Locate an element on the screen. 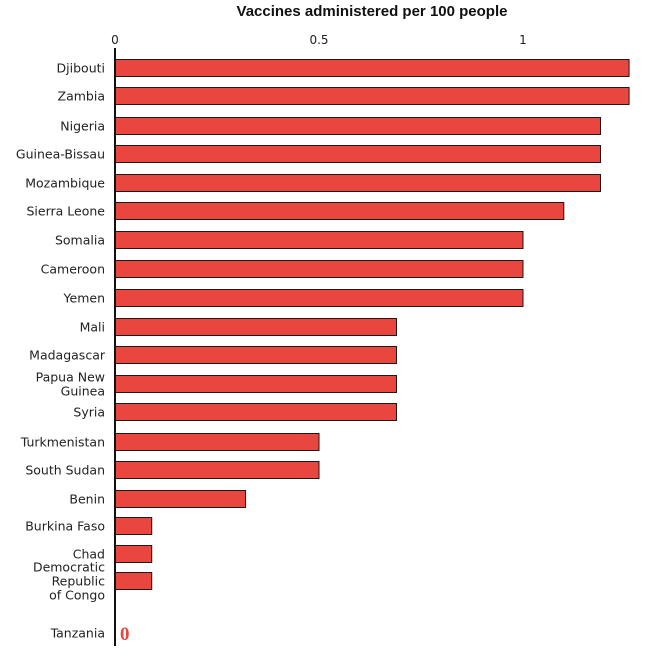  category-label: Tanzania is located at coordinates (77, 633).